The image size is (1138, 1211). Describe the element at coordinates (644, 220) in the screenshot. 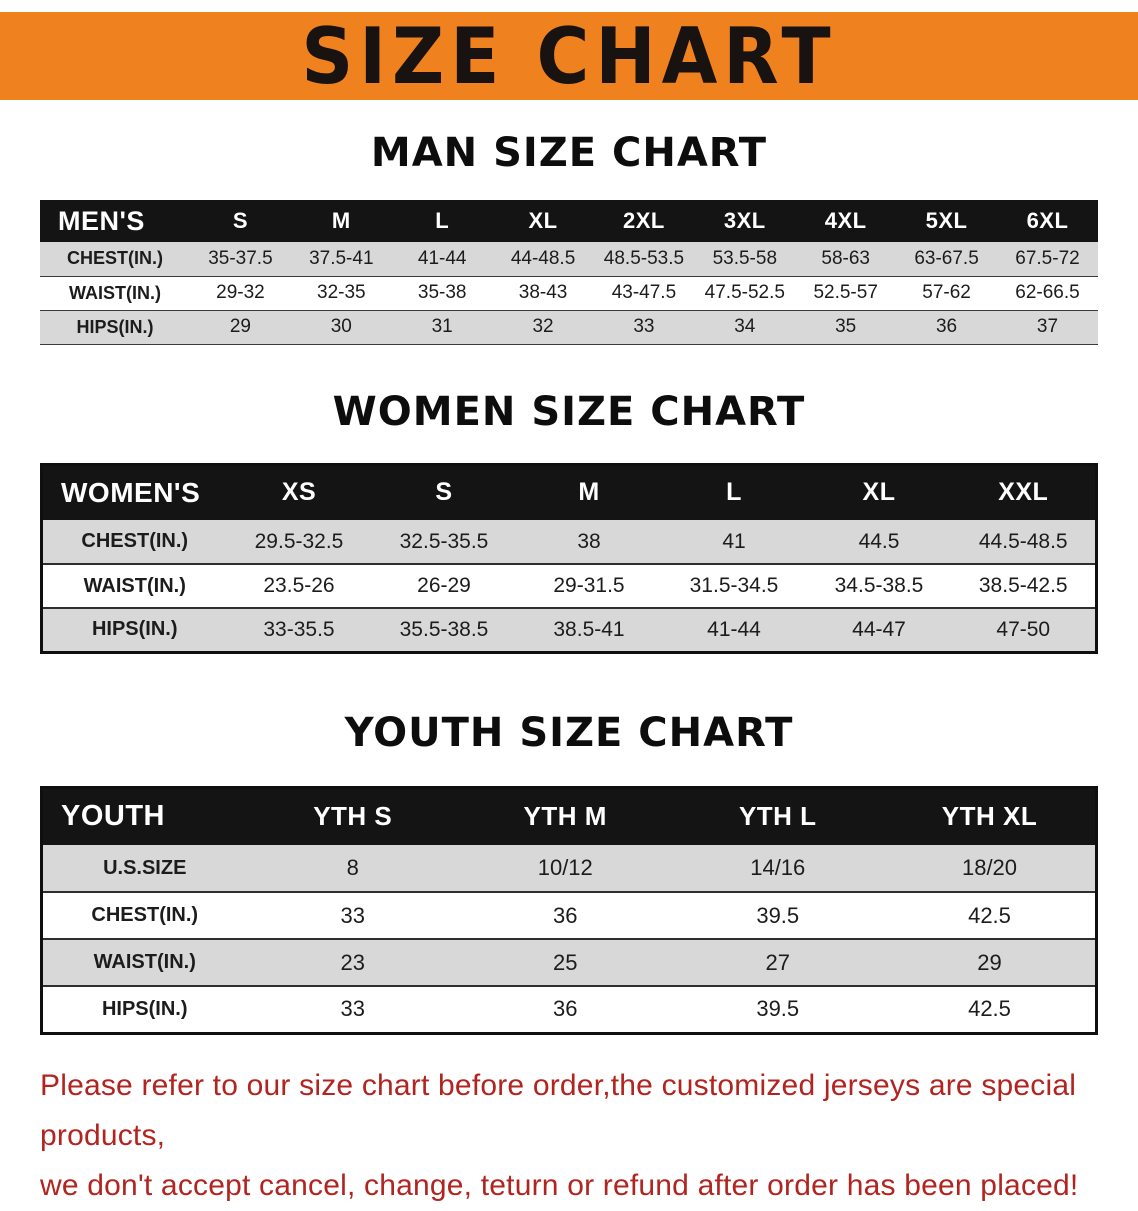

I see `size-header-cell: 2XL` at that location.